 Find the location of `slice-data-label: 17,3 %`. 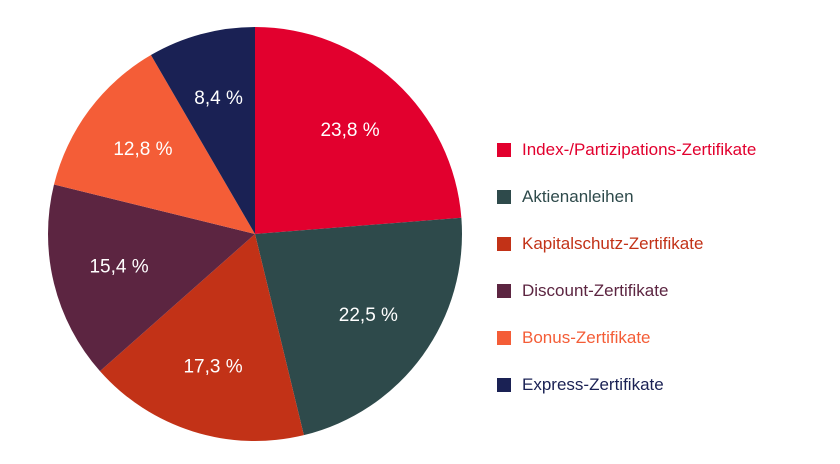

slice-data-label: 17,3 % is located at coordinates (212, 367).